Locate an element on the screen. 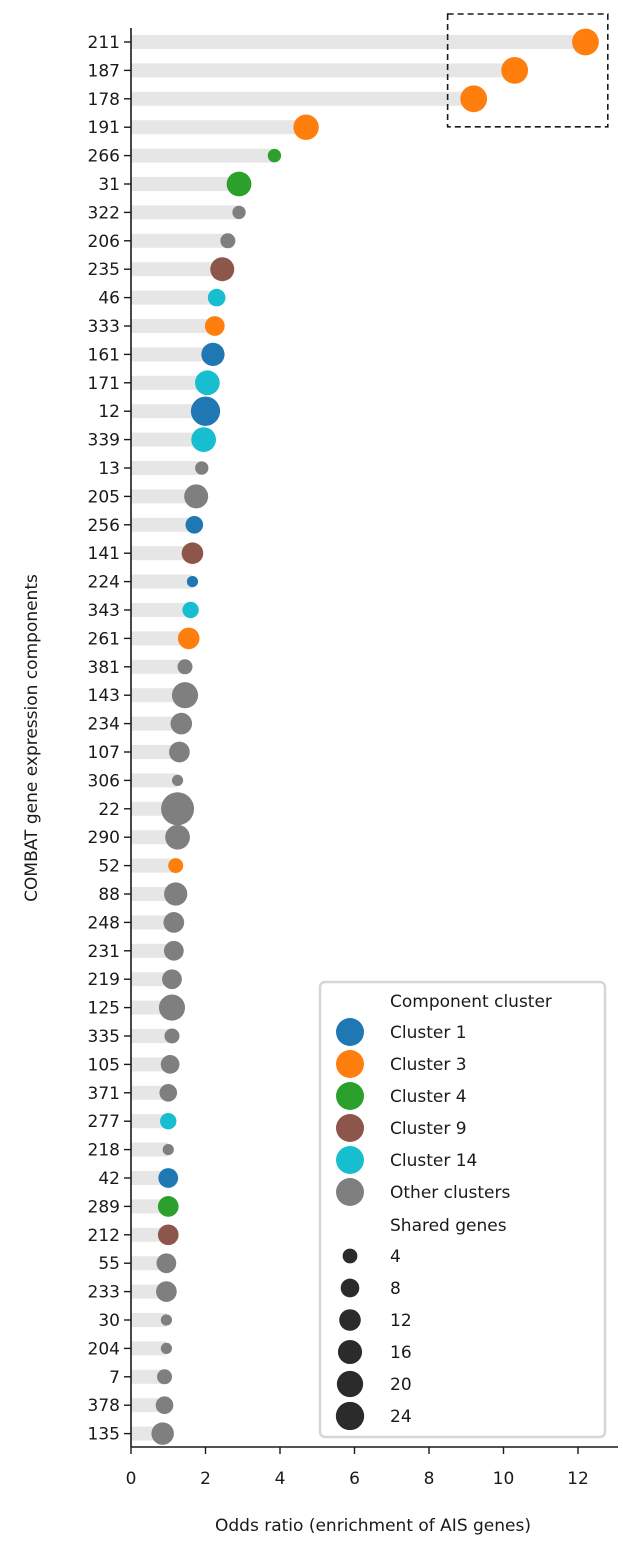  x-tick-label: 12 is located at coordinates (578, 1479).